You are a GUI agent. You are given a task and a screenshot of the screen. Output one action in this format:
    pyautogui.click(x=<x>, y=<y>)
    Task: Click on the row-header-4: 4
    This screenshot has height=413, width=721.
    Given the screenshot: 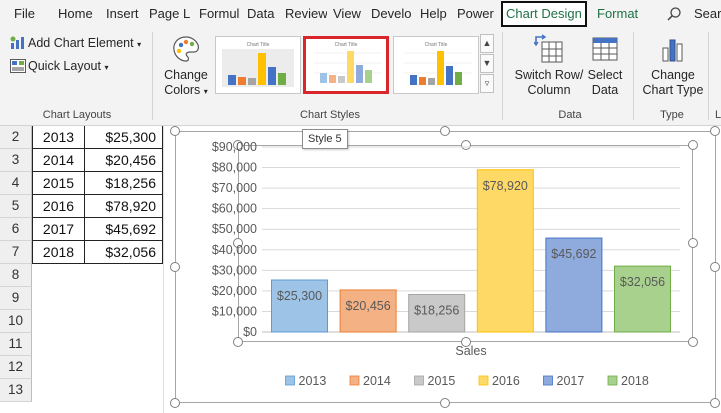 What is the action you would take?
    pyautogui.click(x=16, y=183)
    